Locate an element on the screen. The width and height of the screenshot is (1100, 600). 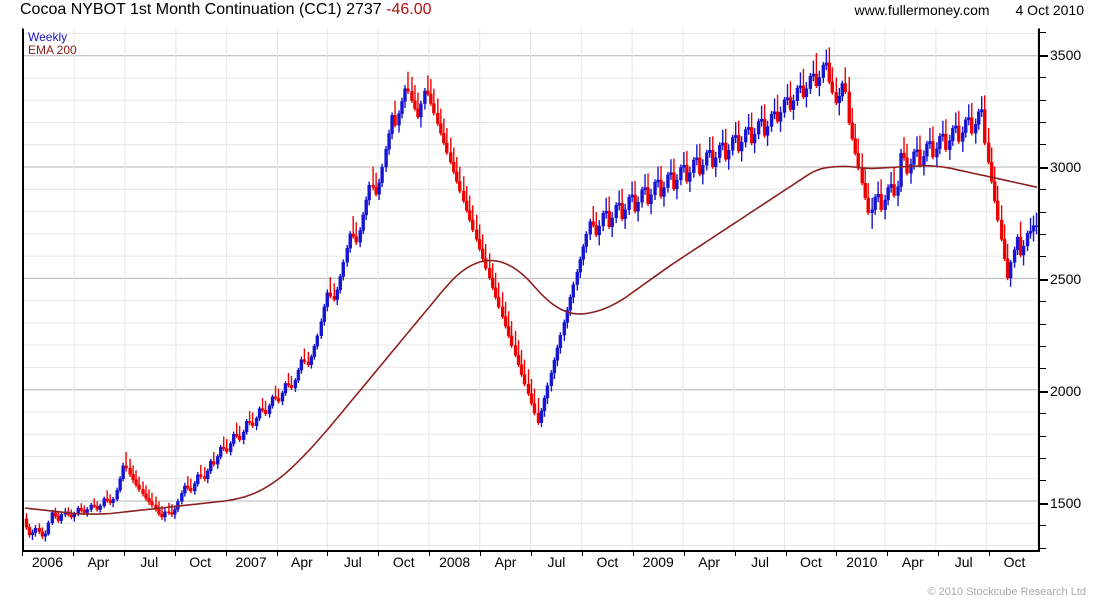
chart-date: 4 Oct 2010 is located at coordinates (1050, 10).